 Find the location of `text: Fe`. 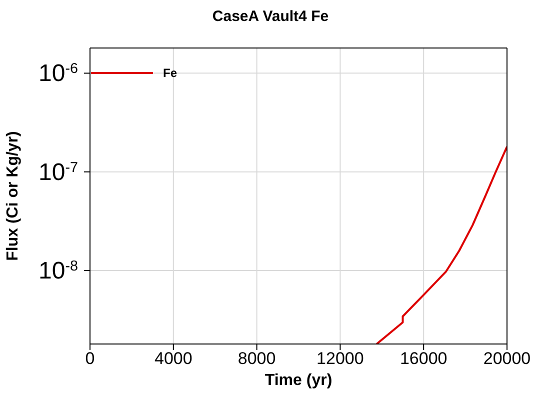

text: Fe is located at coordinates (170, 73).